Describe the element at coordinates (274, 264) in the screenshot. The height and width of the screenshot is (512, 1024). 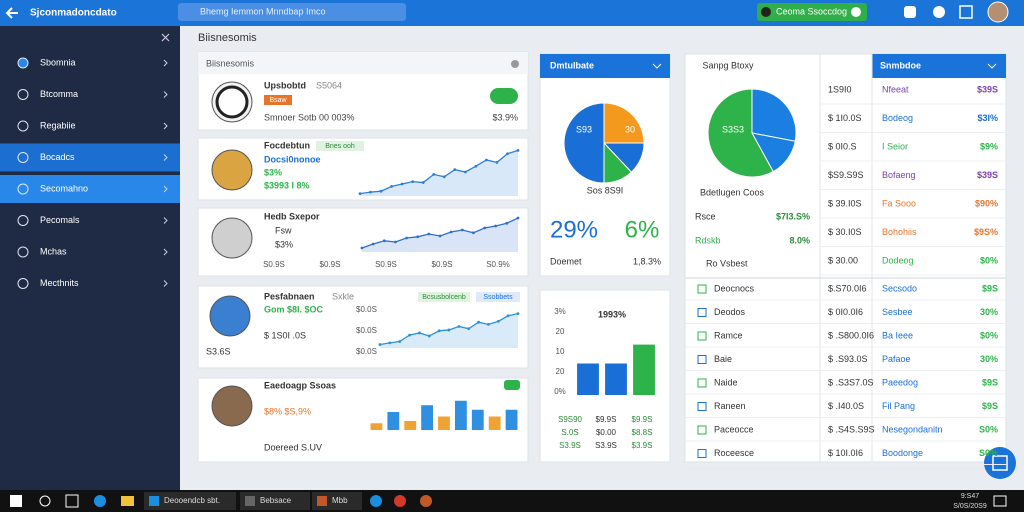
I see `axis-label: S0.9S` at that location.